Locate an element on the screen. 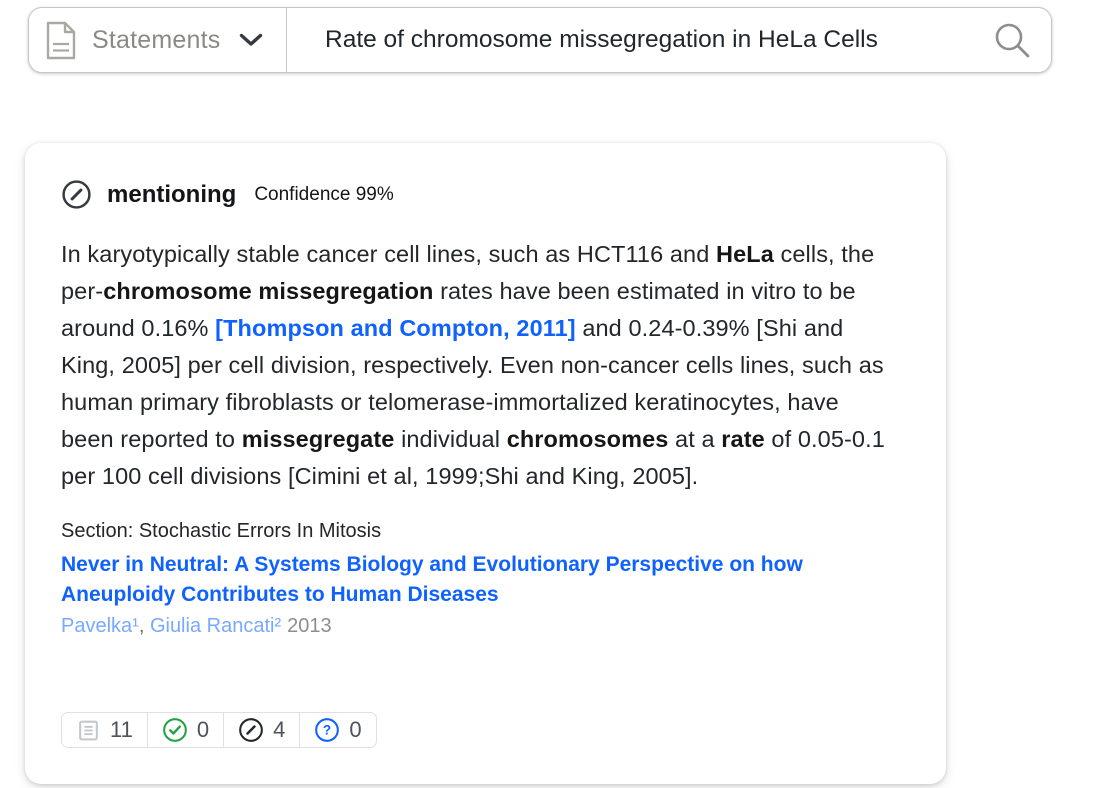 The height and width of the screenshot is (788, 1094). citation-badge-pill: 11 0 4 is located at coordinates (219, 730).